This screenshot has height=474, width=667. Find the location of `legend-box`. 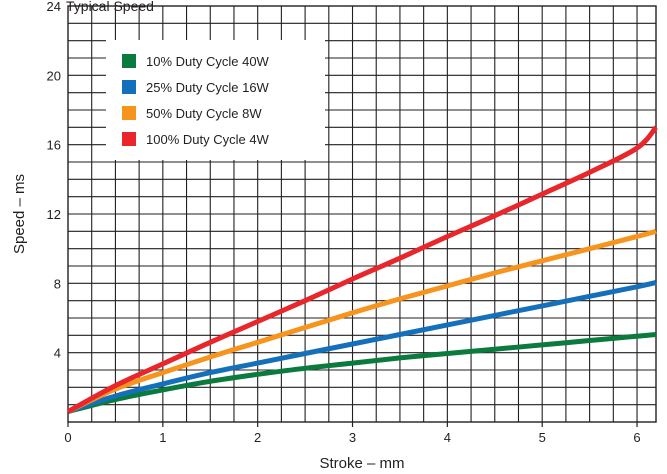

legend-box is located at coordinates (215, 100).